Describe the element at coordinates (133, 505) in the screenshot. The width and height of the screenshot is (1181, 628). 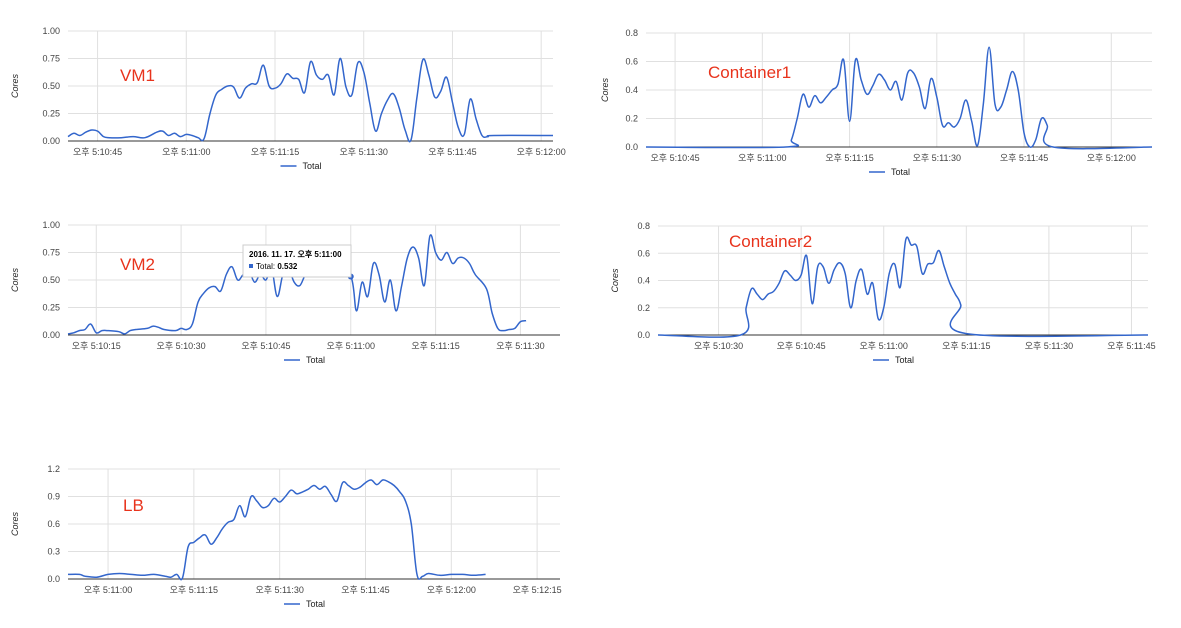
I see `panel-label: LB` at that location.